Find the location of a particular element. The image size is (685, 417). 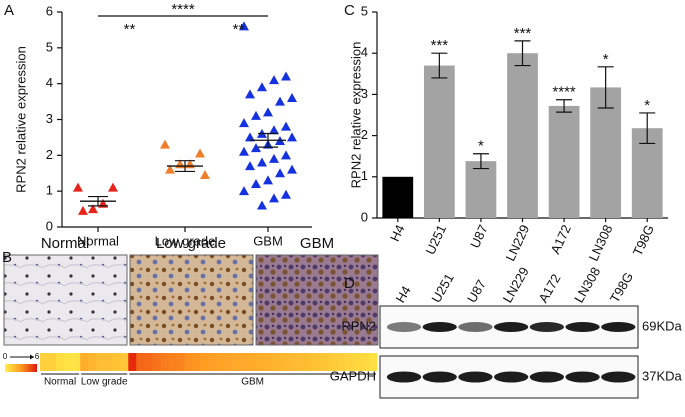

histology-label: Normal is located at coordinates (65, 243).